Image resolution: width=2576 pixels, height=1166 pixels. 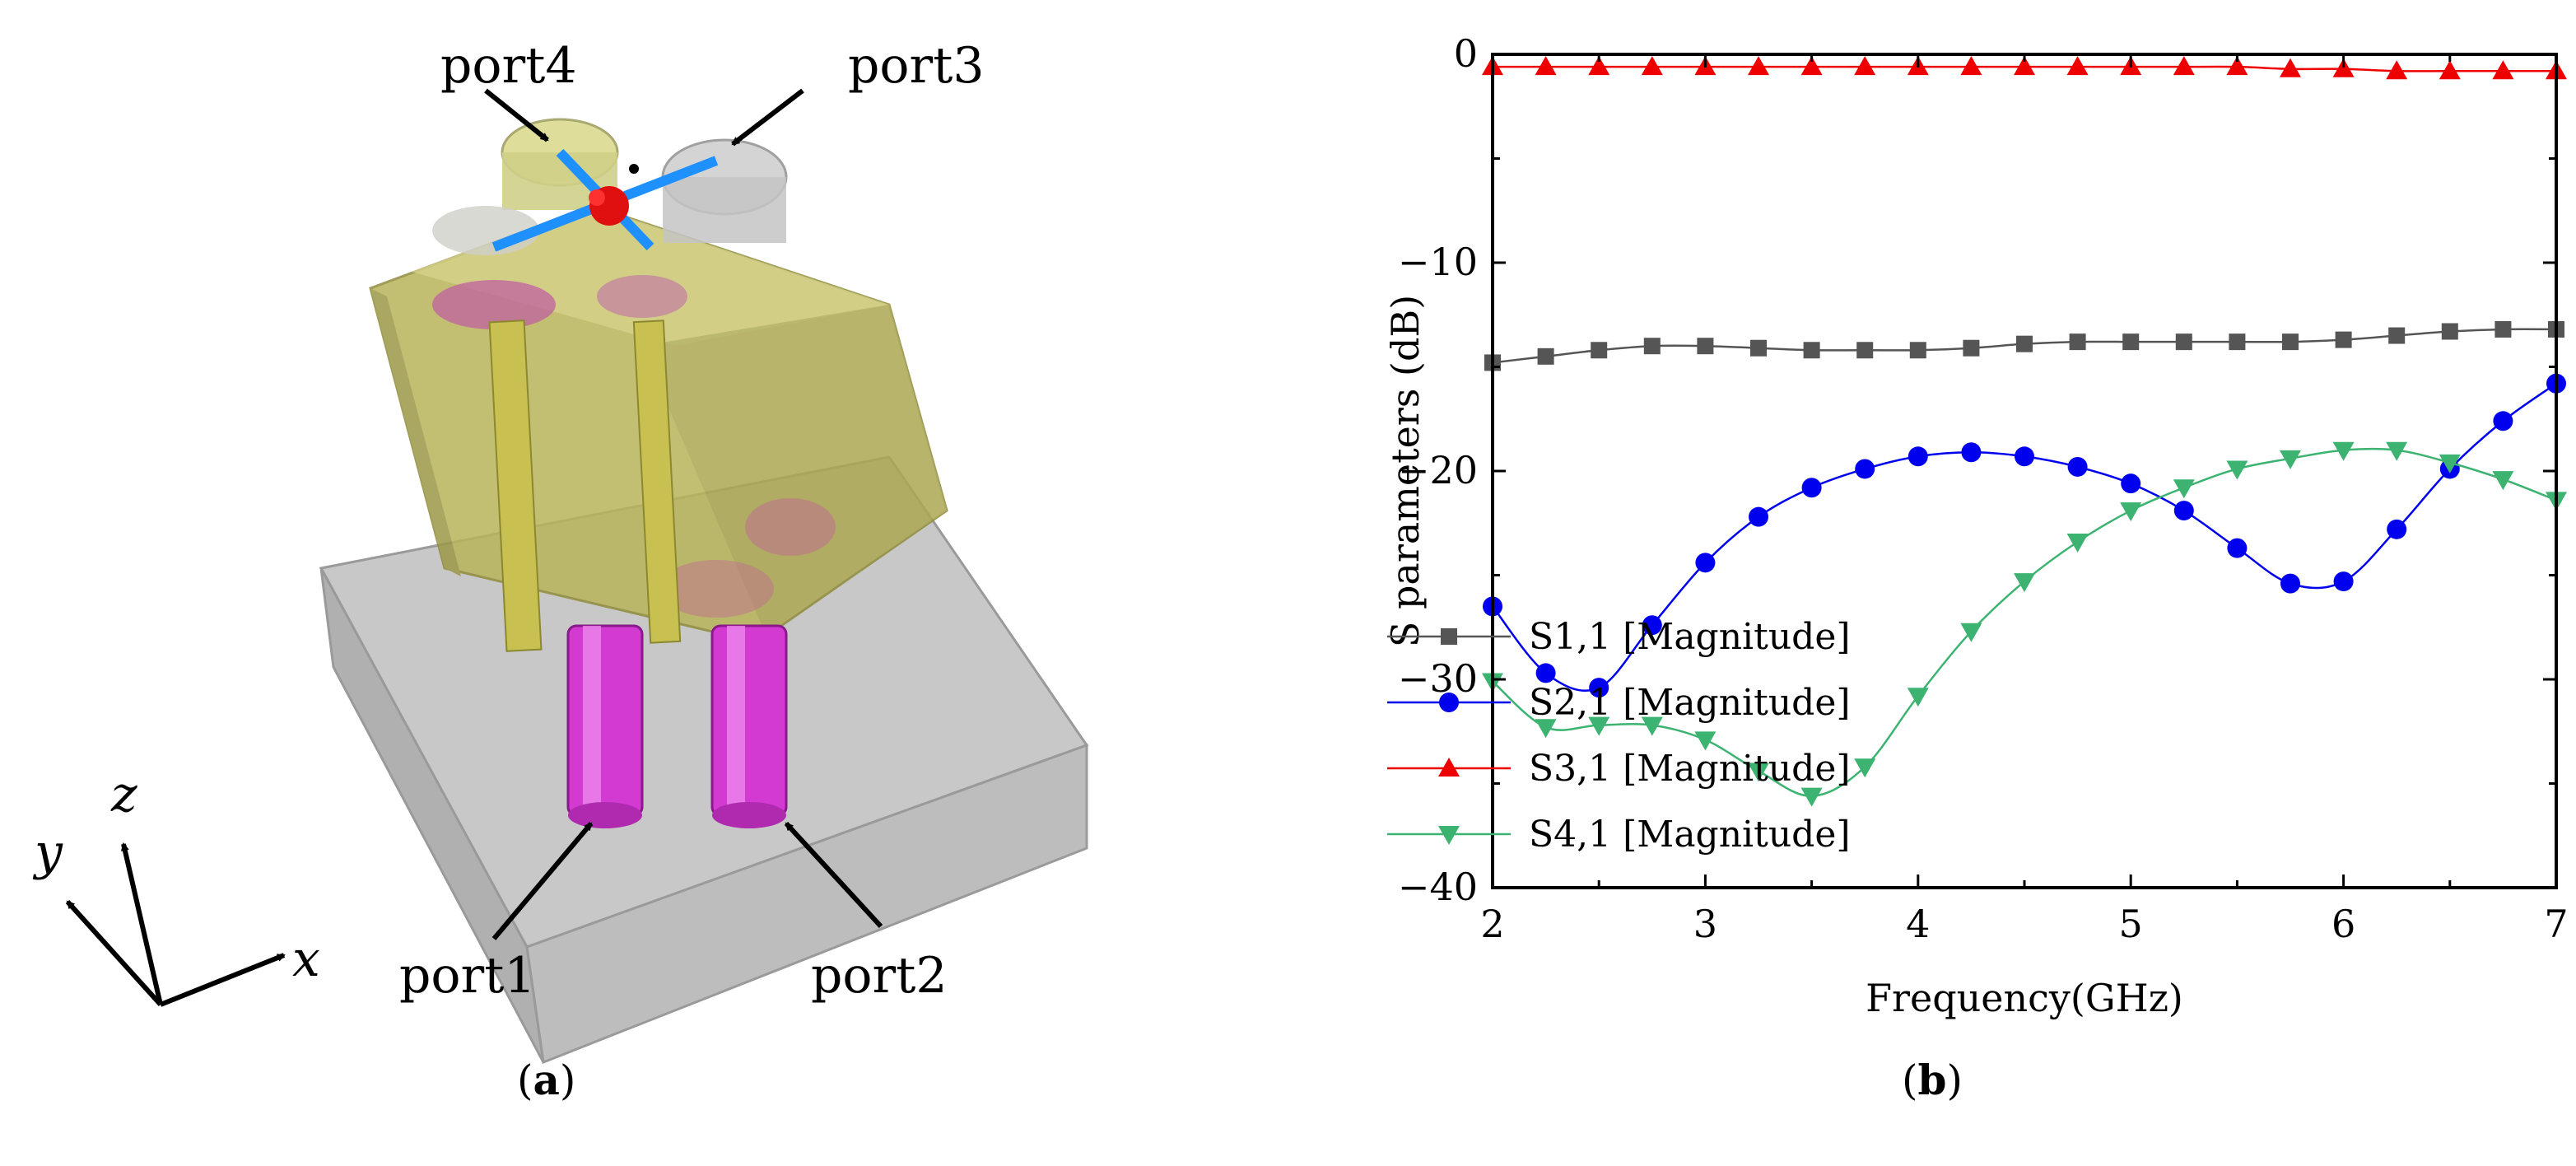 I want to click on y-axis-title: S parameters (dB), so click(x=1405, y=471).